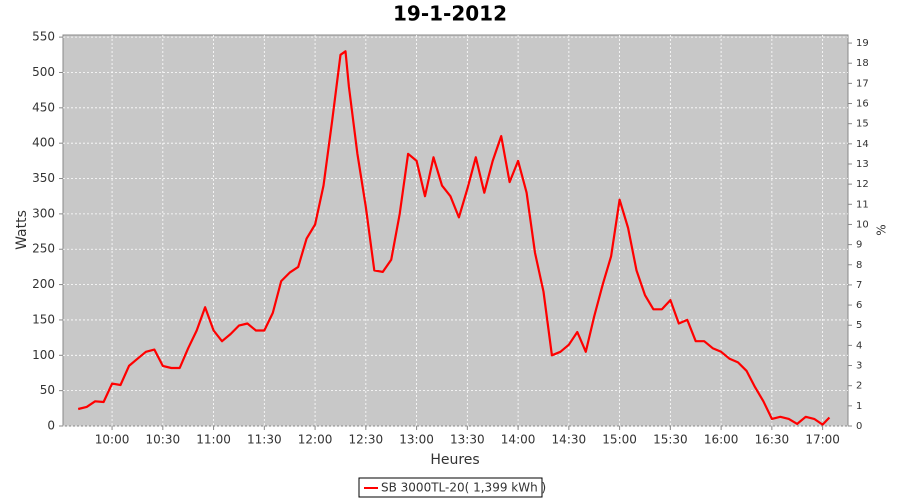 The image size is (900, 504). Describe the element at coordinates (859, 245) in the screenshot. I see `y2-tick-label: 9` at that location.